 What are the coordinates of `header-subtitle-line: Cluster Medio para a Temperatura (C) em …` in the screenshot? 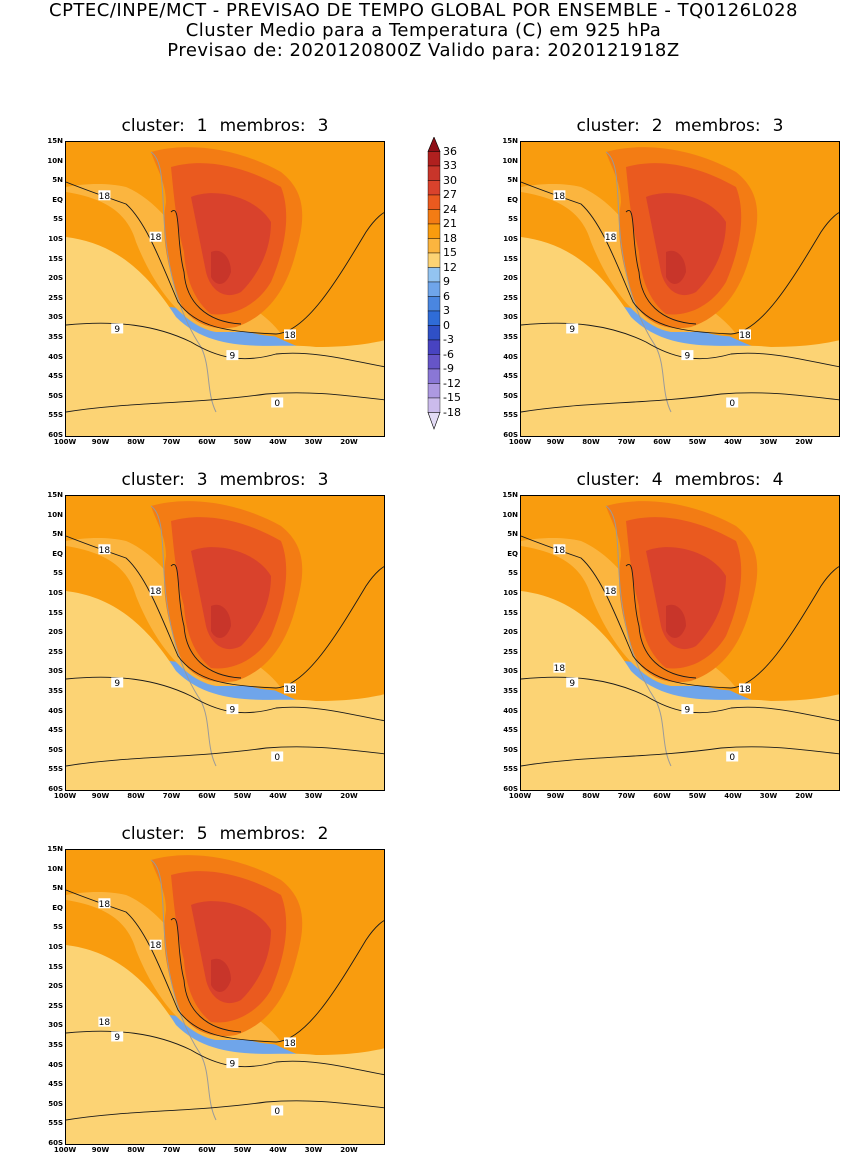 It's located at (423, 30).